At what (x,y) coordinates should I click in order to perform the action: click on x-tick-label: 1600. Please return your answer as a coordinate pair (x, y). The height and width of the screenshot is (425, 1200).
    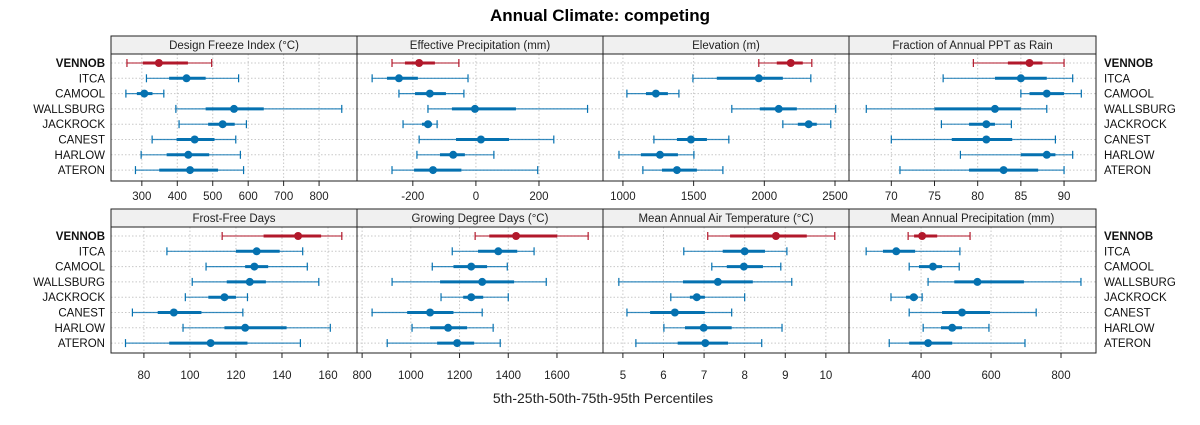
    Looking at the image, I should click on (557, 376).